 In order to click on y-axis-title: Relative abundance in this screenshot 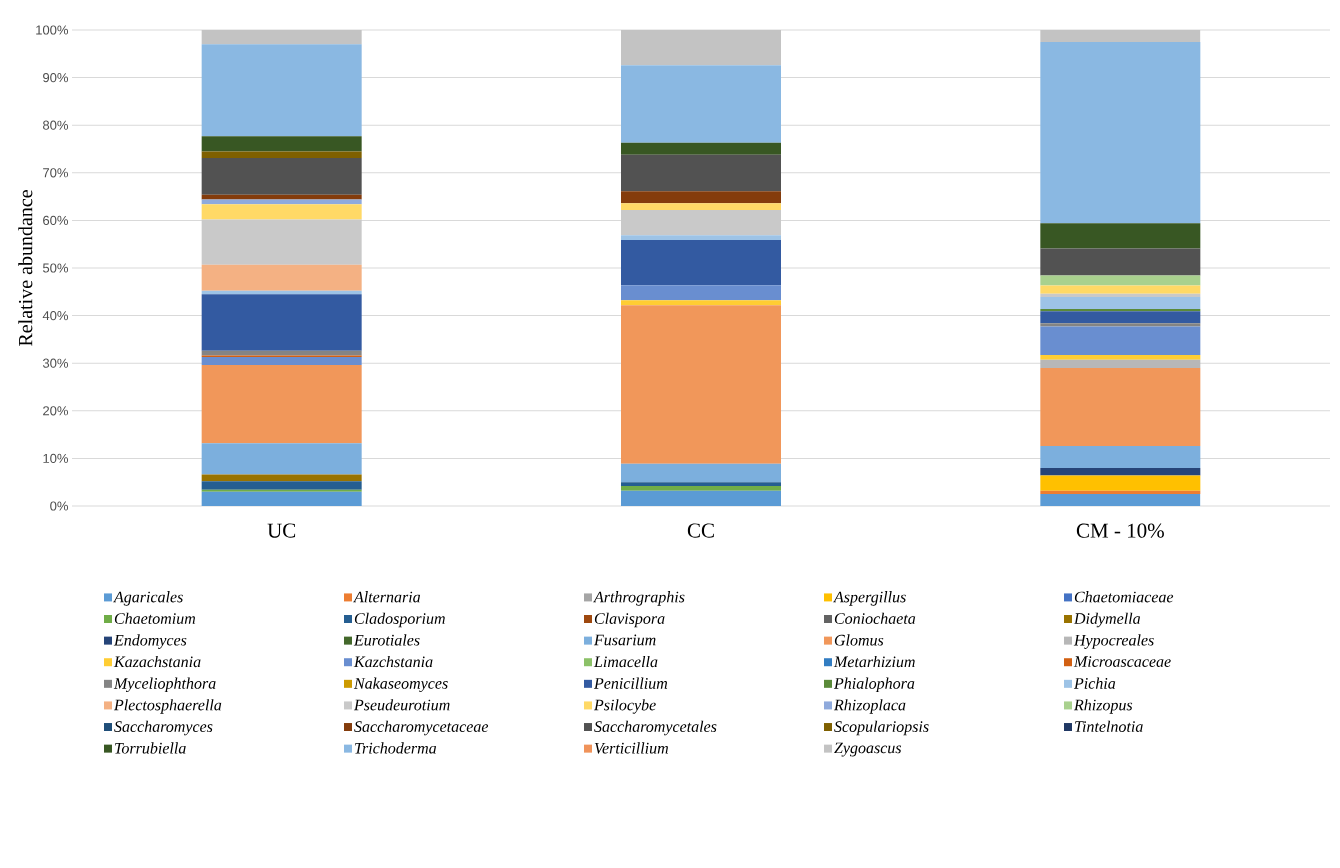, I will do `click(25, 268)`.